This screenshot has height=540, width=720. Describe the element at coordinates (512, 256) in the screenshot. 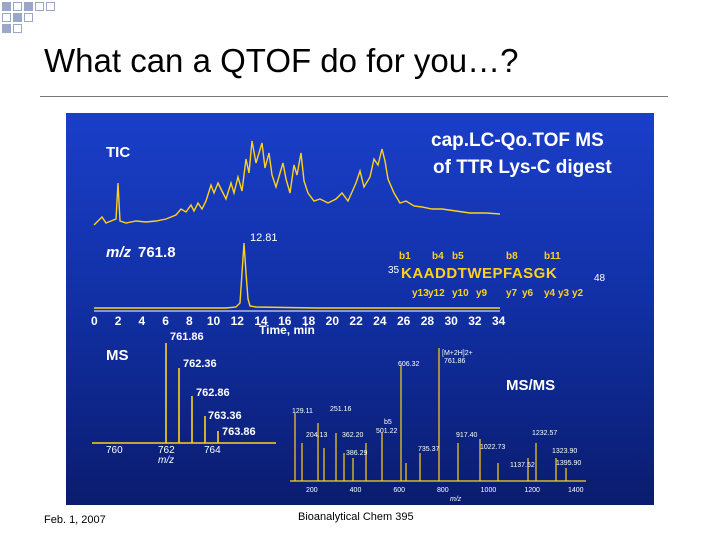

I see `b-ion-b8: b8` at that location.